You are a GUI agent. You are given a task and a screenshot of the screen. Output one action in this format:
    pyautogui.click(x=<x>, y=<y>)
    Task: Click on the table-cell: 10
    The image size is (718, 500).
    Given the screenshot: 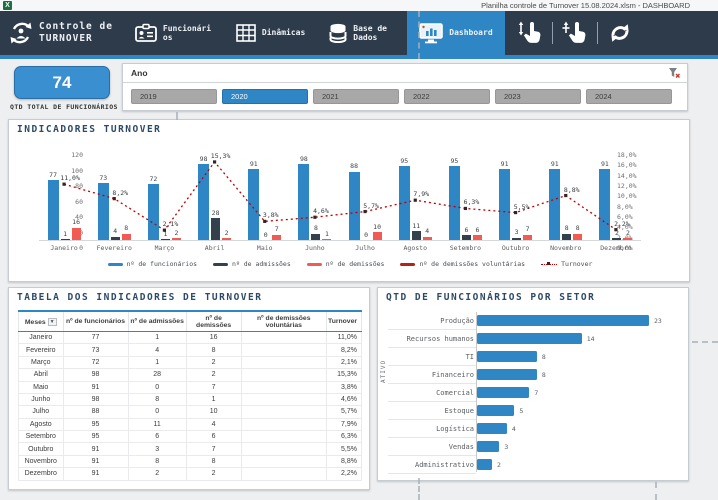 What is the action you would take?
    pyautogui.click(x=213, y=412)
    